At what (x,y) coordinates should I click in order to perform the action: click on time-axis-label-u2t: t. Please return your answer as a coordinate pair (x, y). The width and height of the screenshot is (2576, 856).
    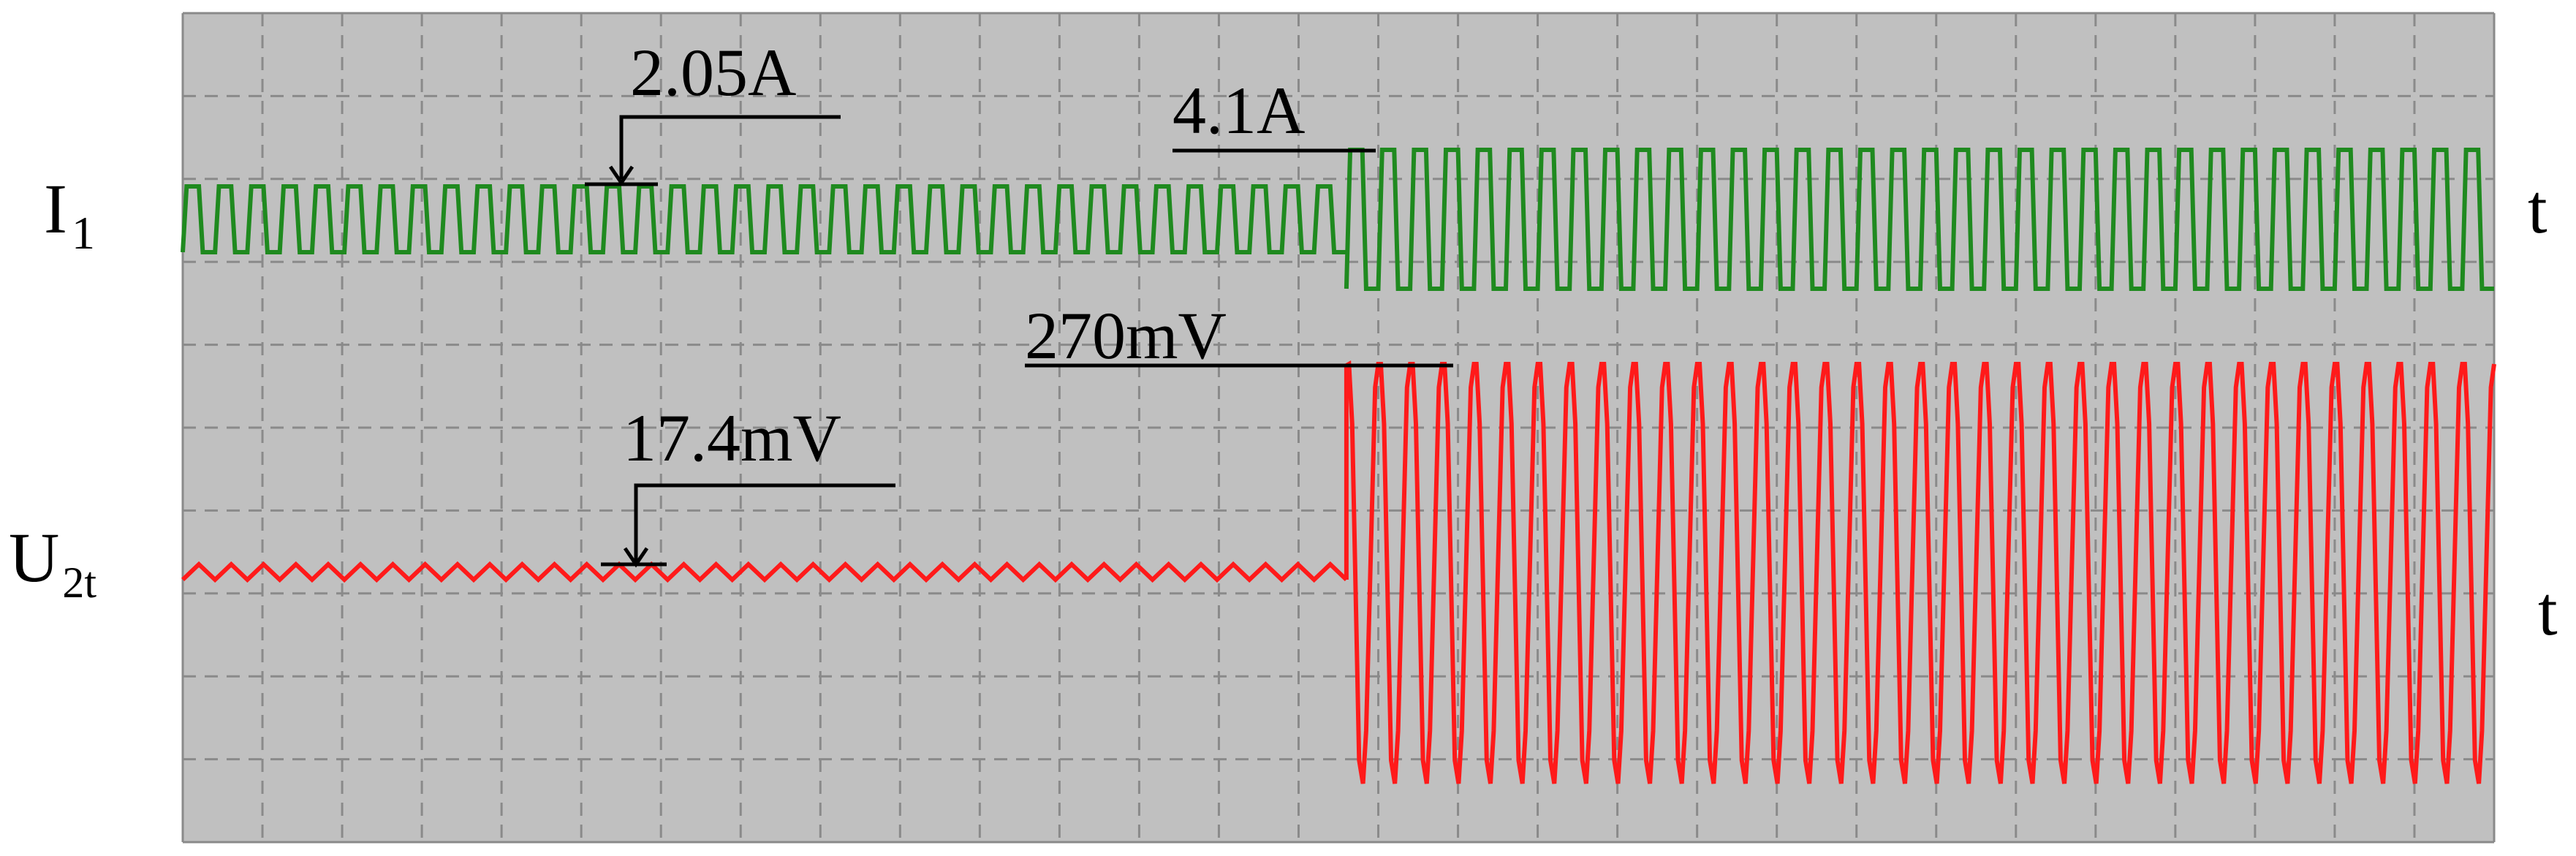
    Looking at the image, I should click on (2548, 611).